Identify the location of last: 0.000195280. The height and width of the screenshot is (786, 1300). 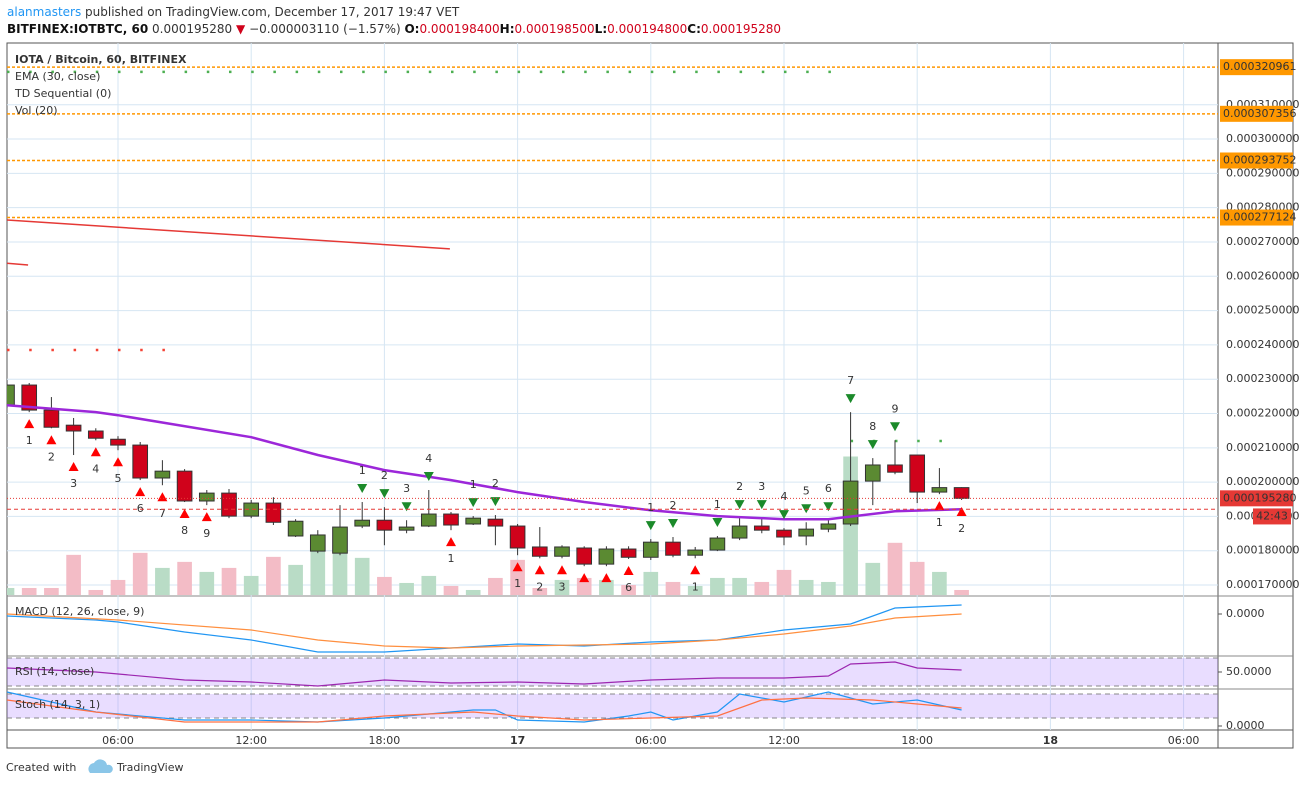
(192, 29).